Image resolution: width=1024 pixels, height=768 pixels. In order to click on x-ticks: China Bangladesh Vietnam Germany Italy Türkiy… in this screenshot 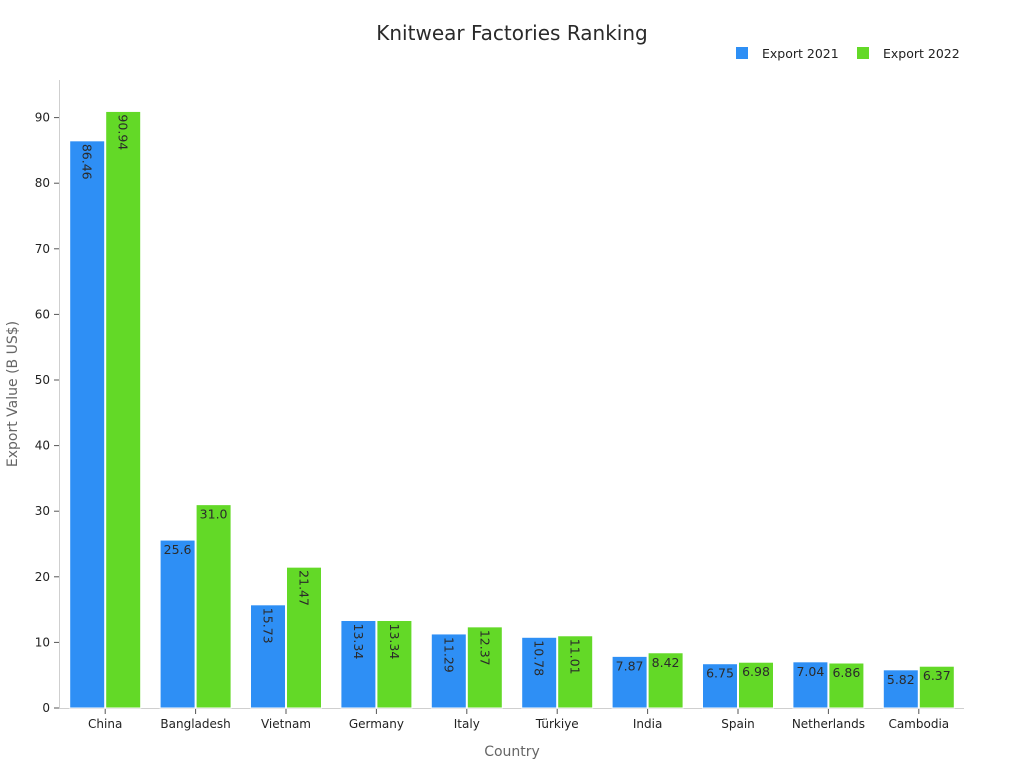, I will do `click(518, 720)`.